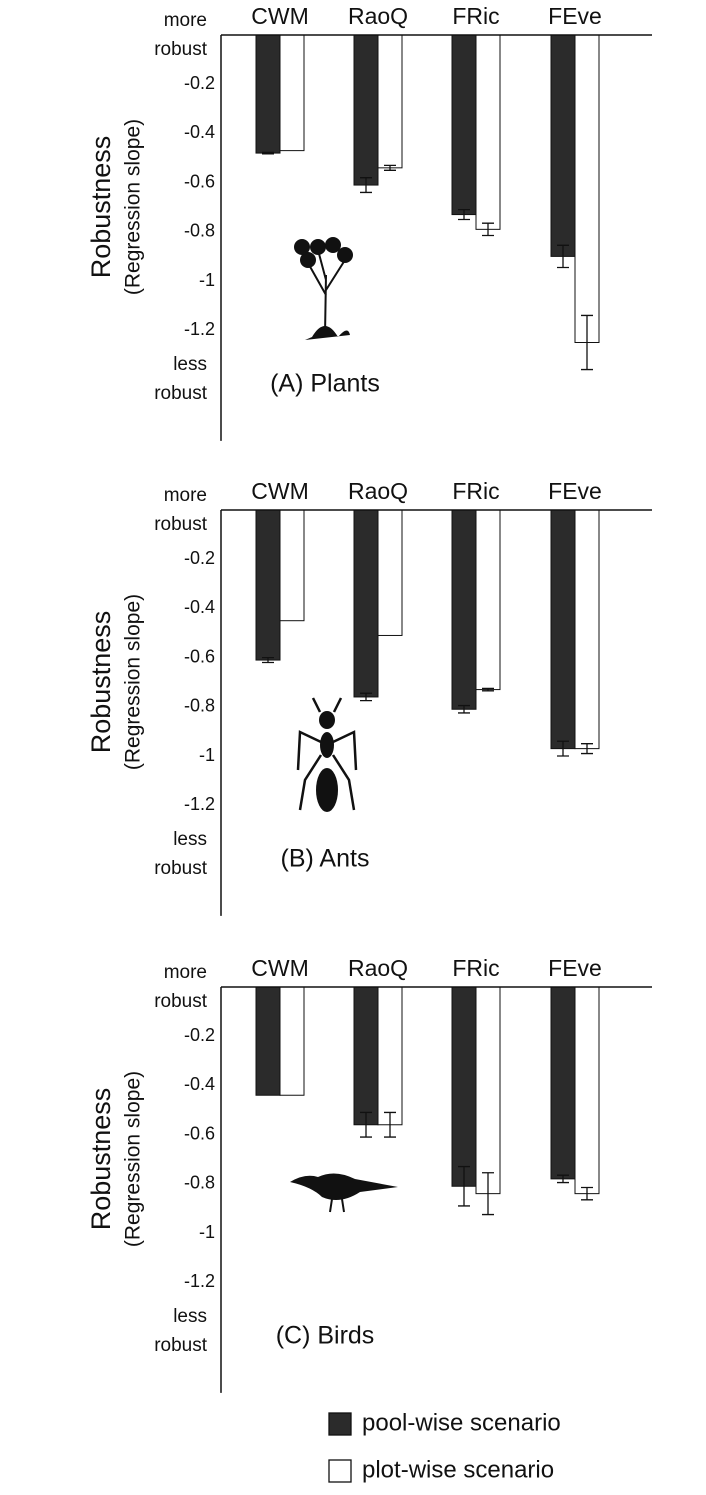 The image size is (706, 1495). I want to click on panel-title: (A) Plants, so click(325, 384).